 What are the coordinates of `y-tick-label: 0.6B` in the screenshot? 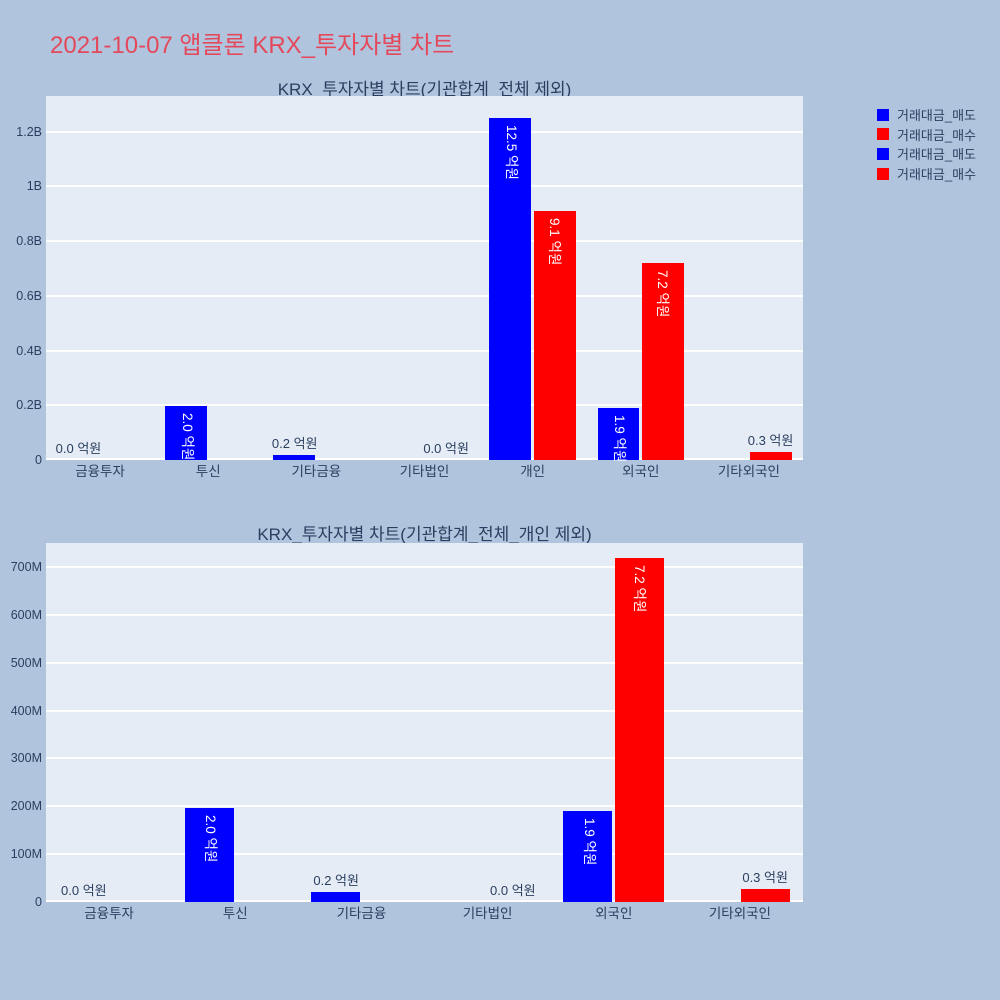 It's located at (29, 295).